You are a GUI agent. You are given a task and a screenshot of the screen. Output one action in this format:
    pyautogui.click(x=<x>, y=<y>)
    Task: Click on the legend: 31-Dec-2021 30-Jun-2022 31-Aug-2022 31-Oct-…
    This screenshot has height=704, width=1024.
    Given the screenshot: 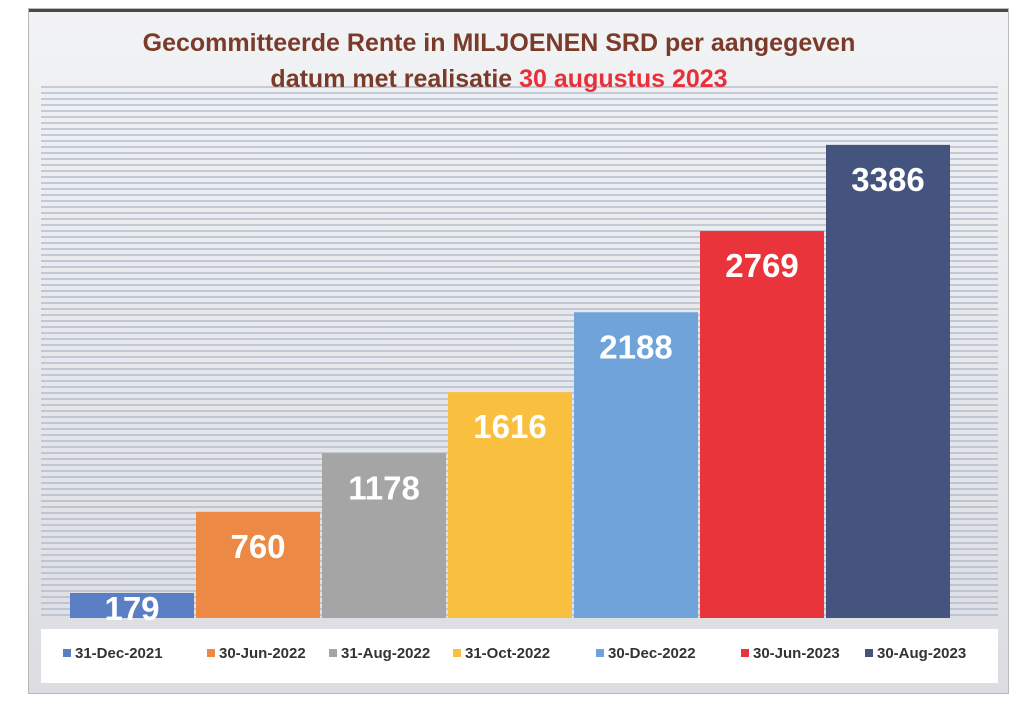 What is the action you would take?
    pyautogui.click(x=514, y=653)
    